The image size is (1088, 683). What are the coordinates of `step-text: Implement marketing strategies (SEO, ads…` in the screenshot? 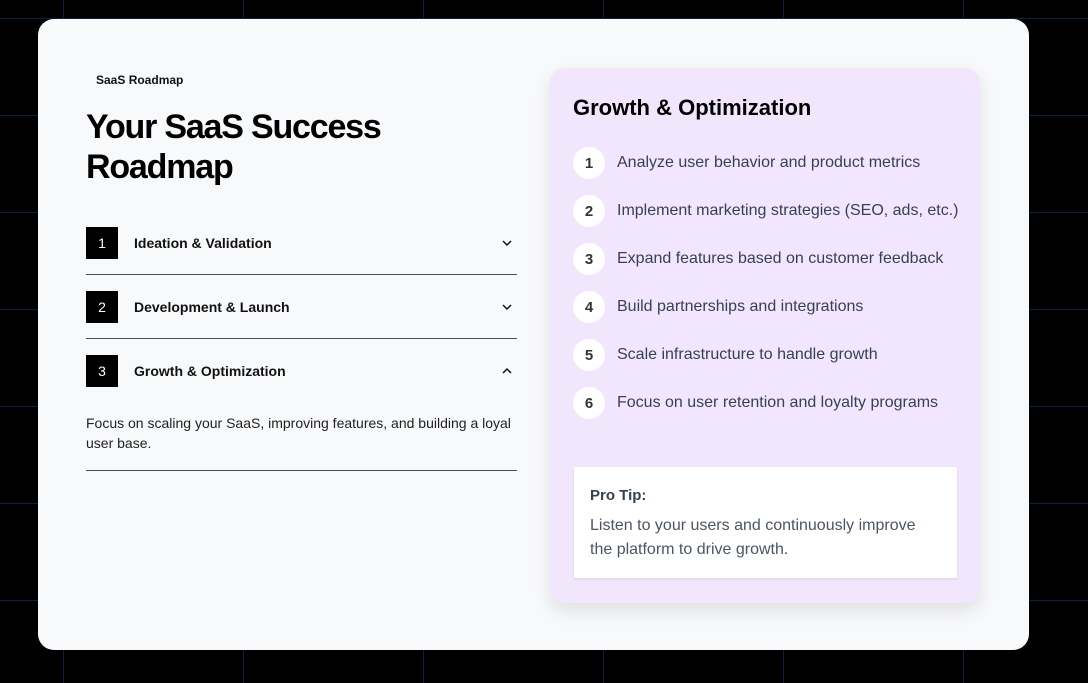 It's located at (788, 210).